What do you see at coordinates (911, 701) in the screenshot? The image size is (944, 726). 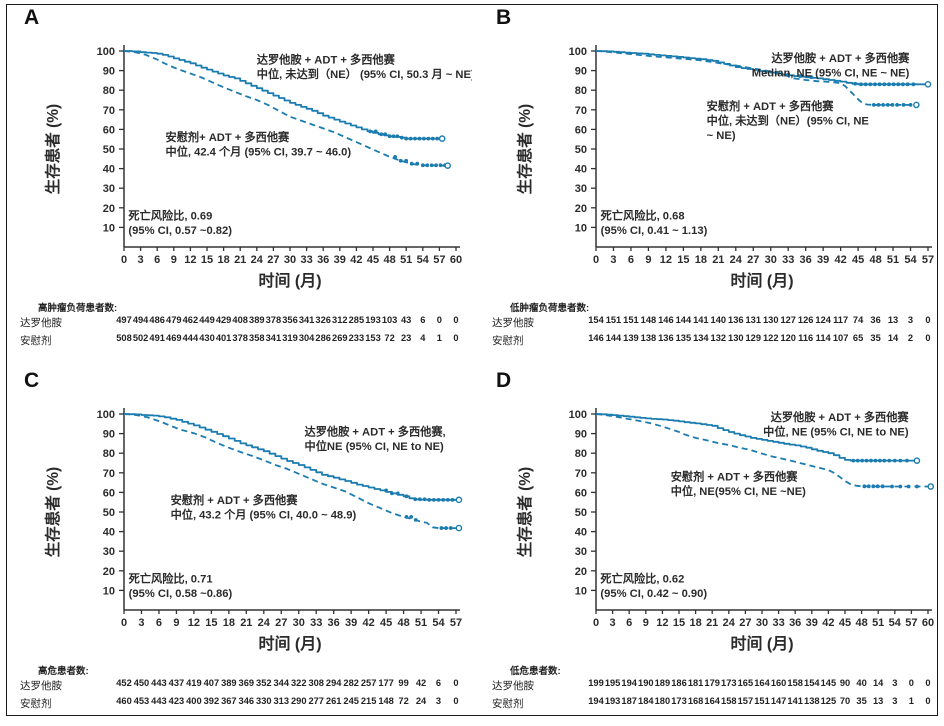 I see `risk-count: 1` at bounding box center [911, 701].